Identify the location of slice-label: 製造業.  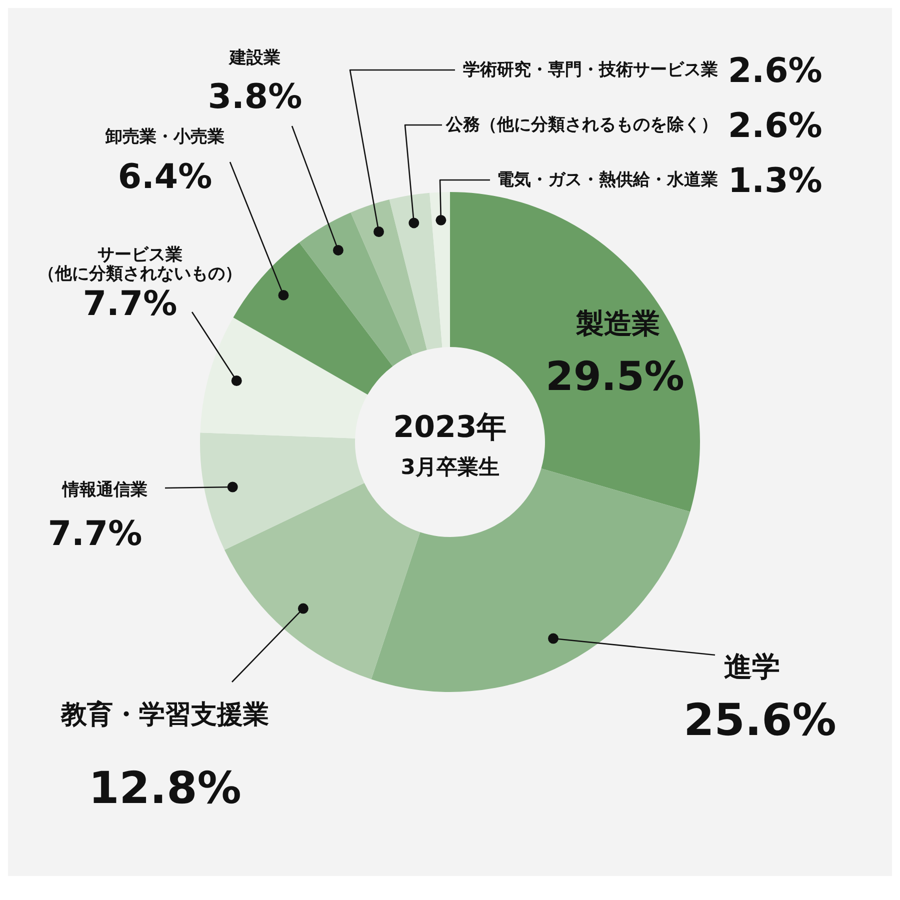
(617, 323).